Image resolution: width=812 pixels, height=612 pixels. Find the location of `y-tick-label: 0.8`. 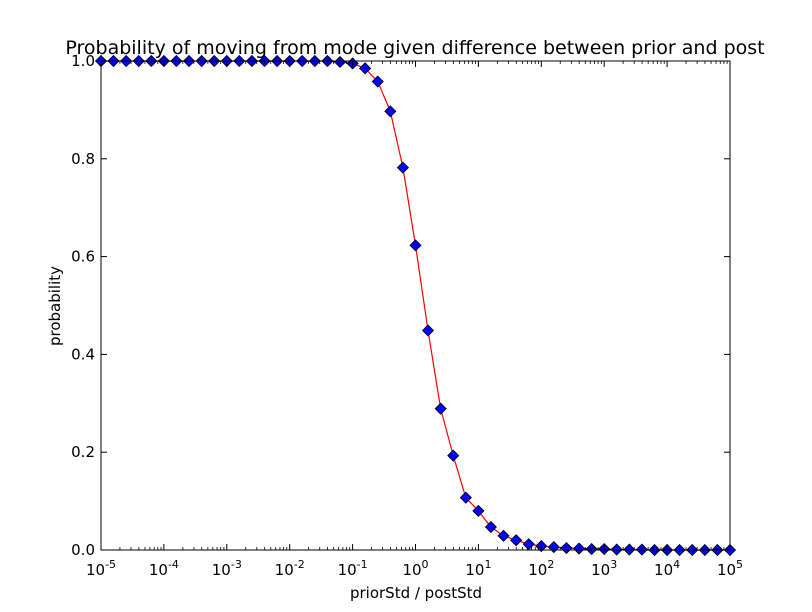

y-tick-label: 0.8 is located at coordinates (83, 159).